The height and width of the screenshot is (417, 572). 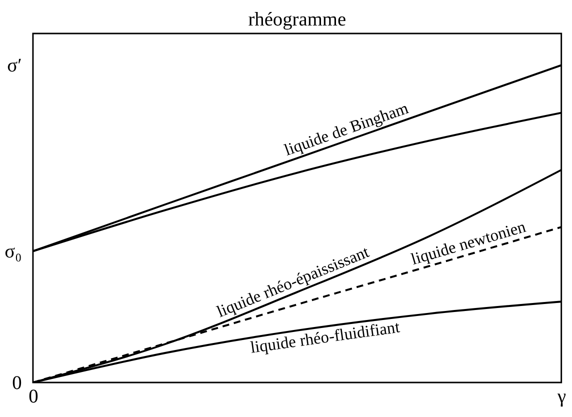 What do you see at coordinates (14, 66) in the screenshot?
I see `text: σ′` at bounding box center [14, 66].